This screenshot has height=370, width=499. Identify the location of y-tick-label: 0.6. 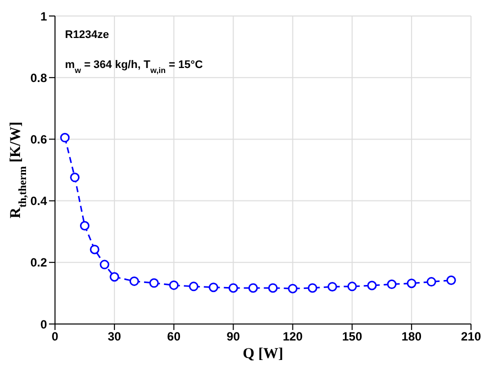
(39, 139).